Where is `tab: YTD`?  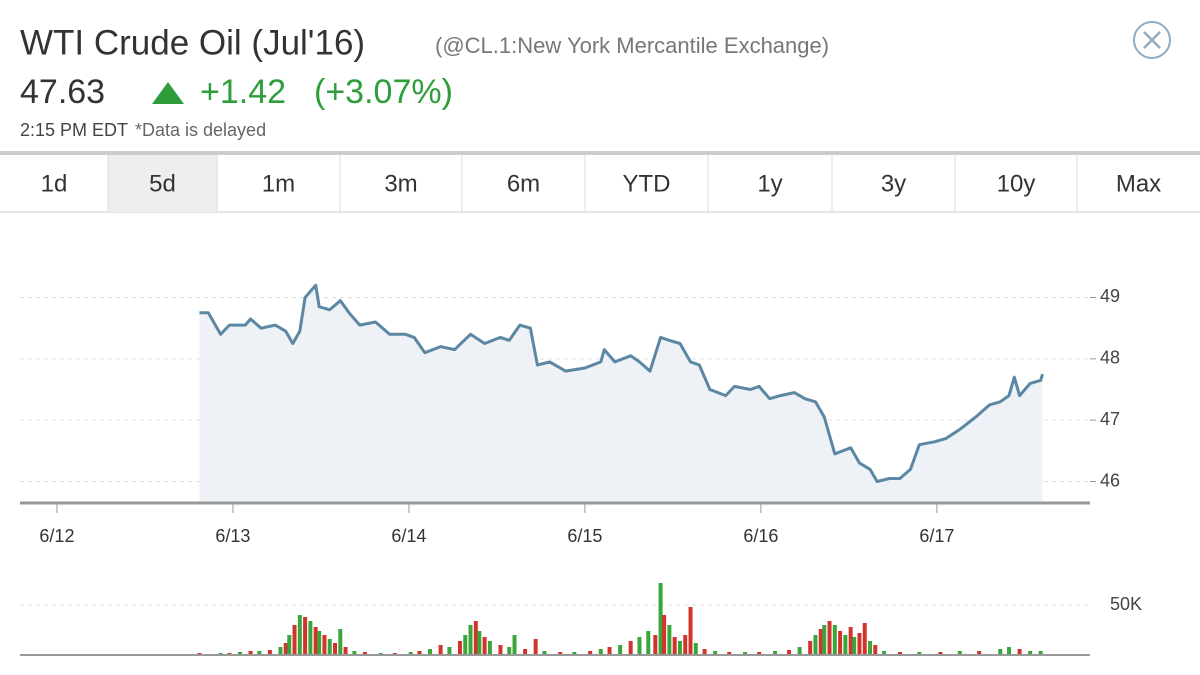
tab: YTD is located at coordinates (627, 183).